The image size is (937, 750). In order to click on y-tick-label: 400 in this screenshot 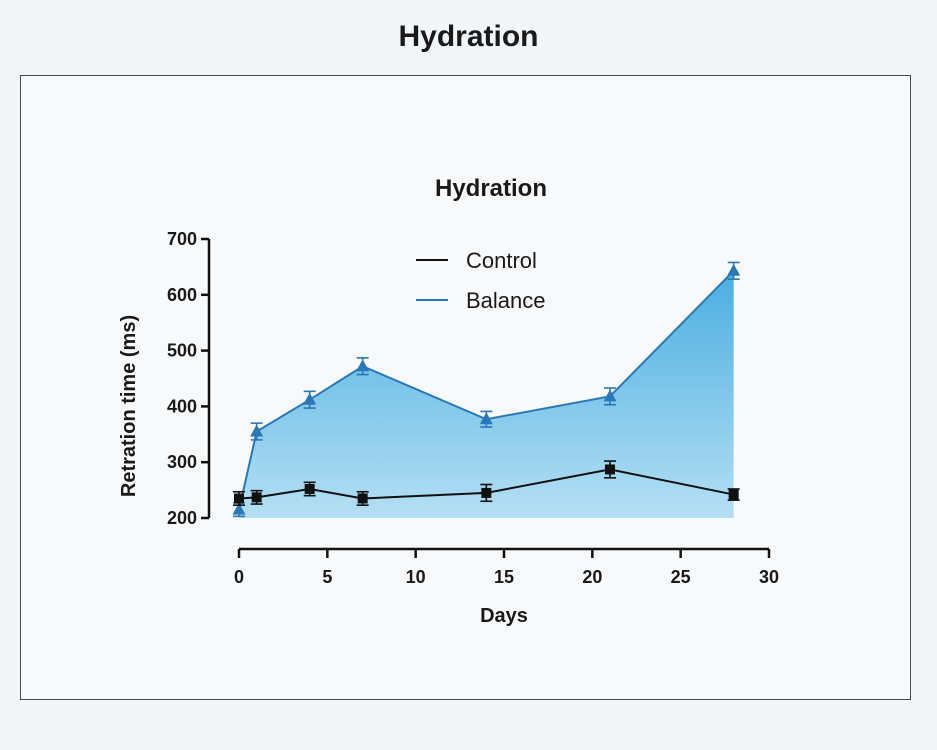, I will do `click(182, 406)`.